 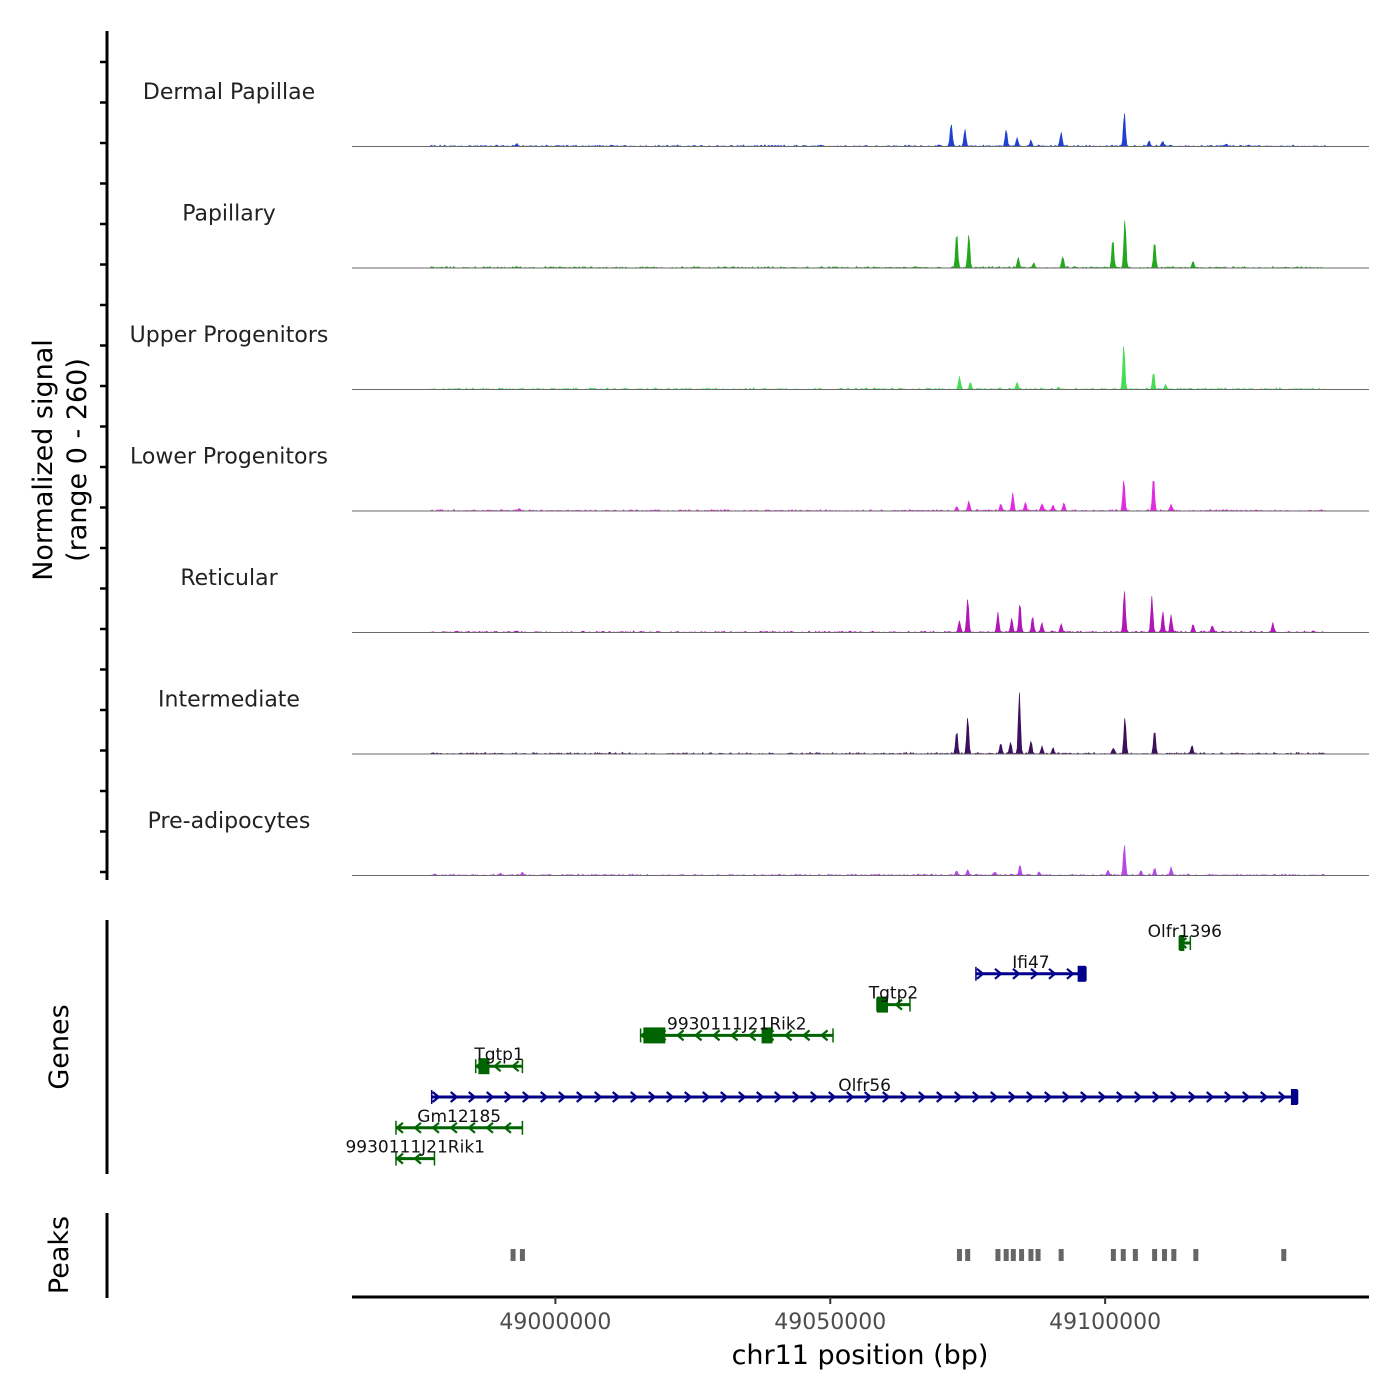 What do you see at coordinates (758, 842) in the screenshot?
I see `track-pre-adipocytes: Pre-adipocytes` at bounding box center [758, 842].